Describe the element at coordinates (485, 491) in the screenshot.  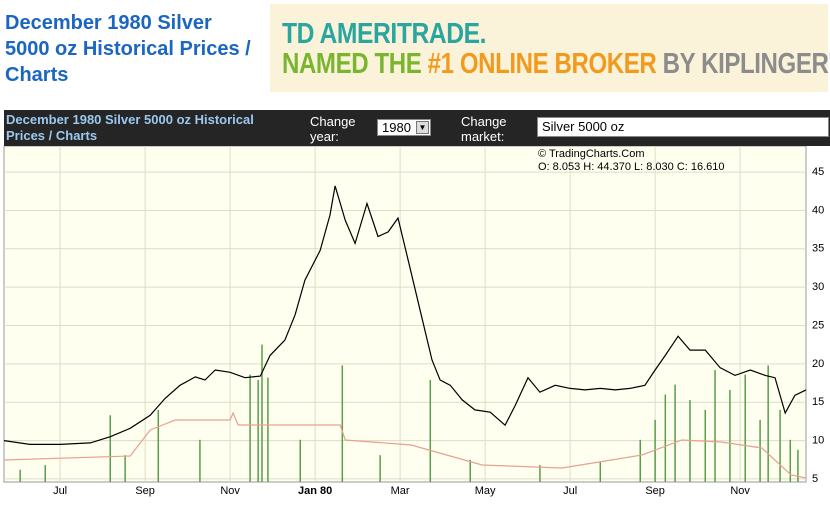
I see `x-tick-label: May` at that location.